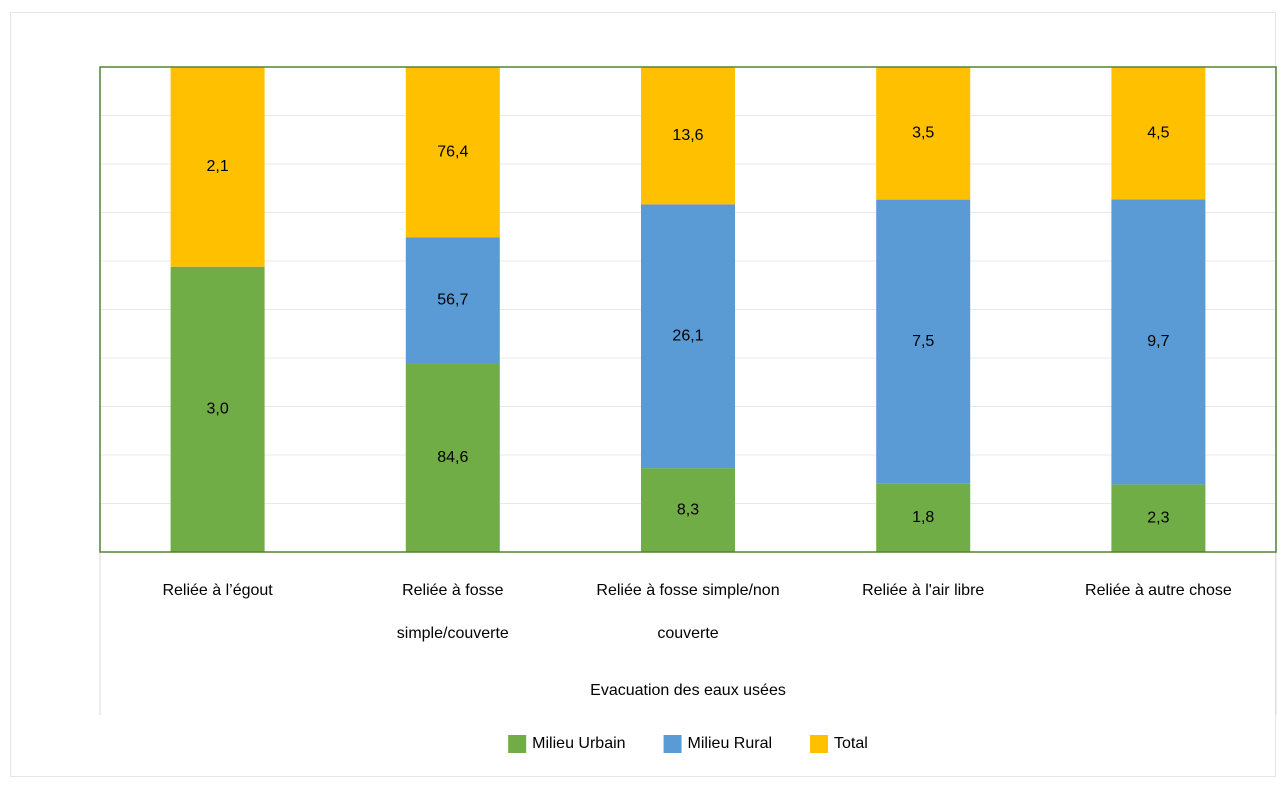  I want to click on data-label: 3,0, so click(217, 409).